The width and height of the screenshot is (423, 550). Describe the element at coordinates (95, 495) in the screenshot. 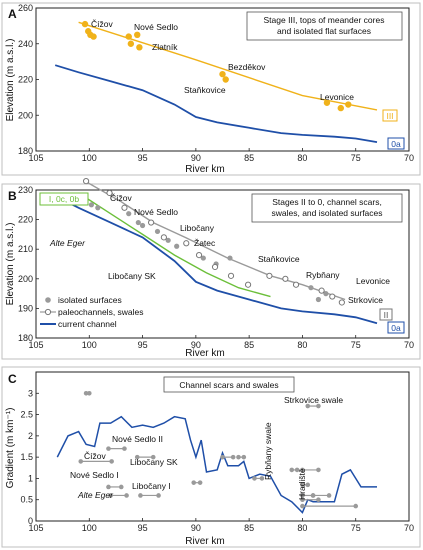

I see `label-c-alte: Alte Eger` at that location.